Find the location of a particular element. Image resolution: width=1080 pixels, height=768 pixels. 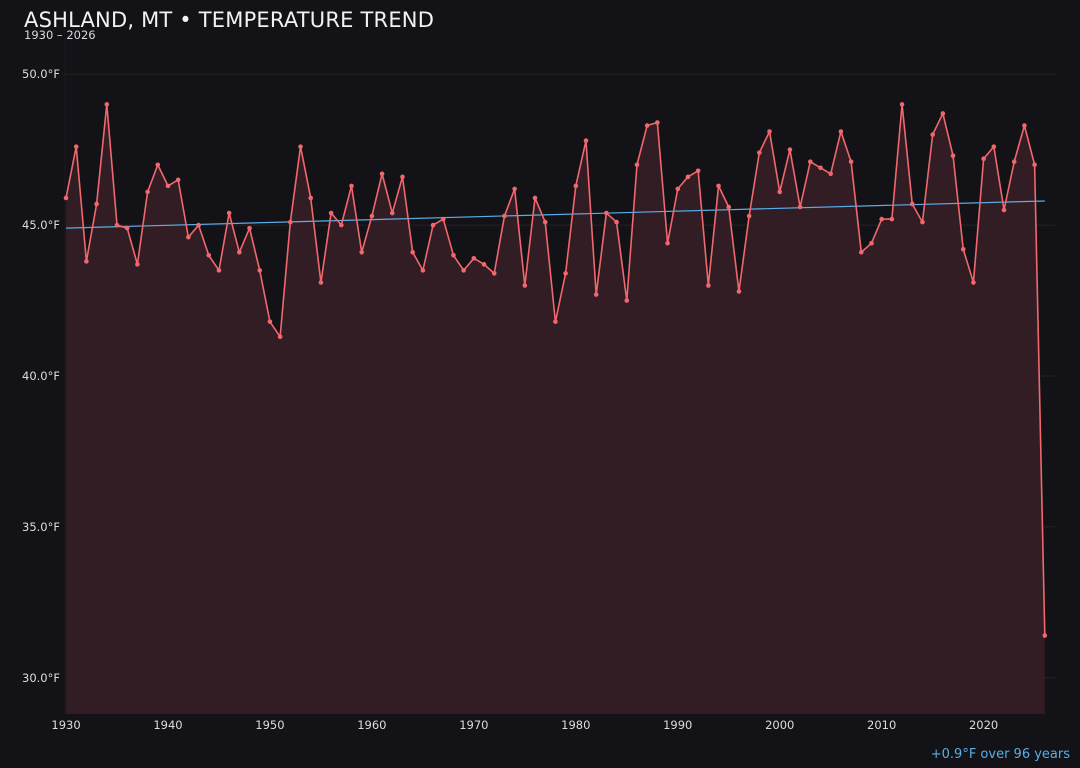

x-tick-label: 1940 is located at coordinates (167, 725).